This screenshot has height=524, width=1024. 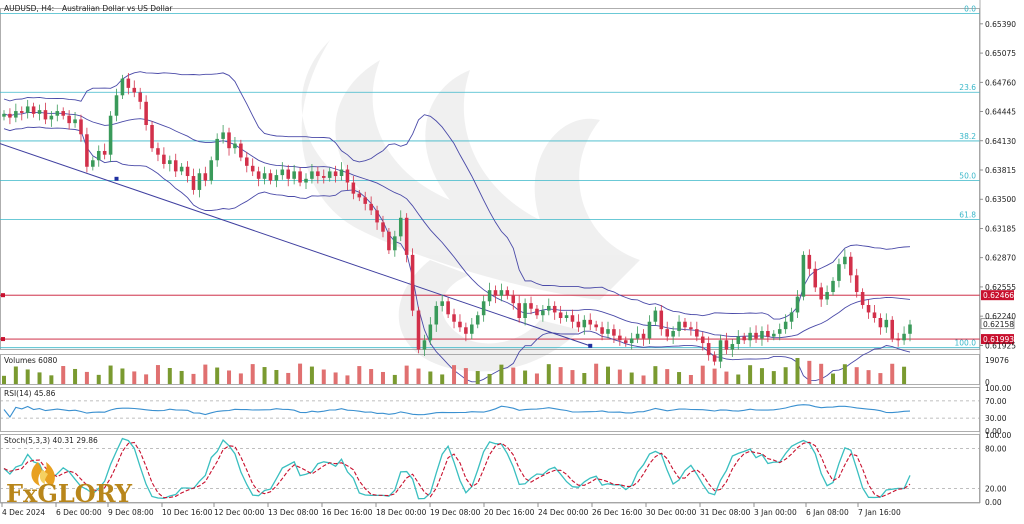 What do you see at coordinates (1000, 258) in the screenshot?
I see `price-tick-label: 0.62870` at bounding box center [1000, 258].